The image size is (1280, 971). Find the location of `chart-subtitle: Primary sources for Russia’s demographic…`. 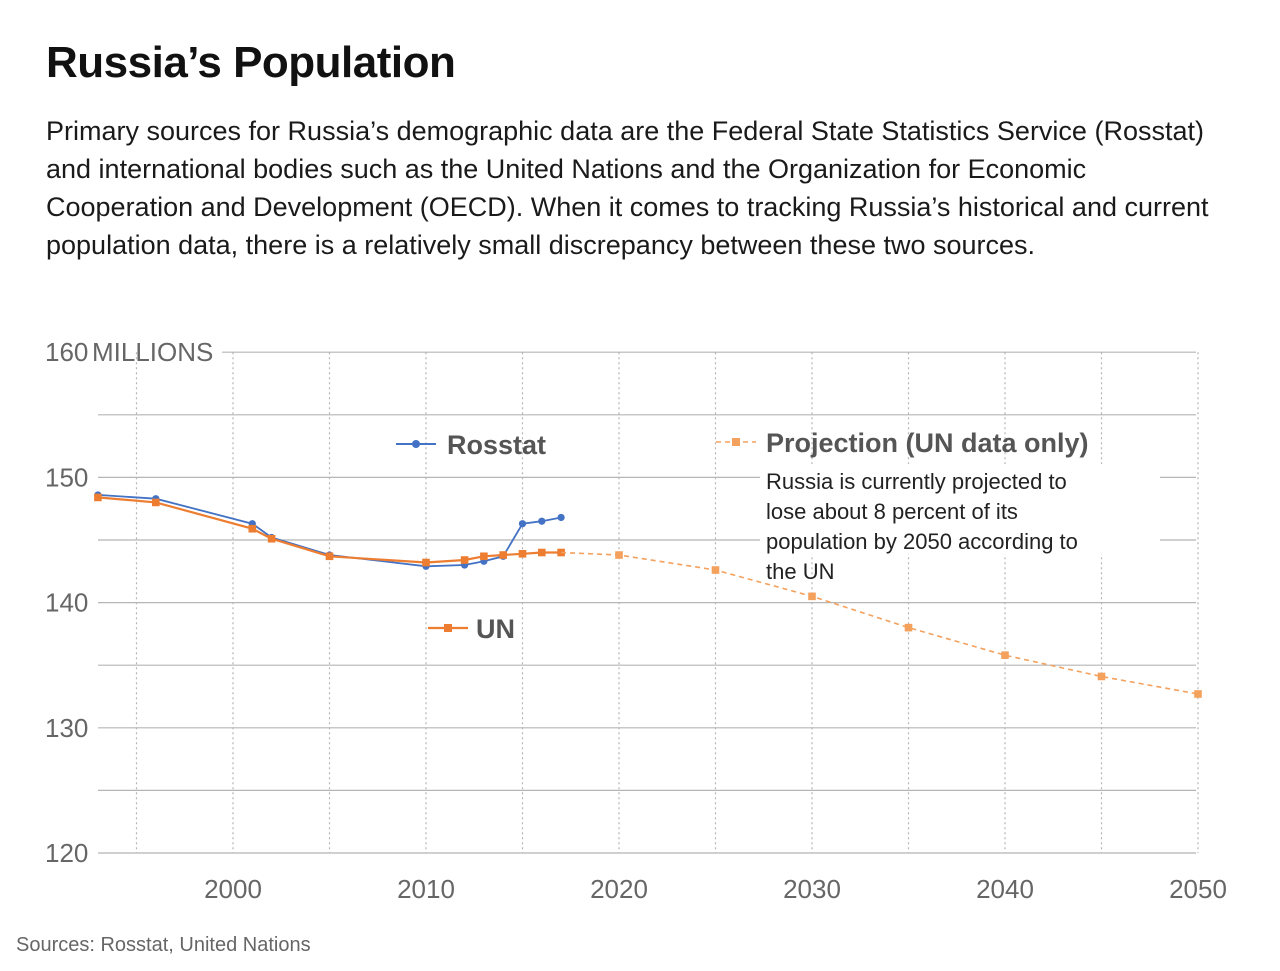

chart-subtitle: Primary sources for Russia’s demographic… is located at coordinates (627, 188).